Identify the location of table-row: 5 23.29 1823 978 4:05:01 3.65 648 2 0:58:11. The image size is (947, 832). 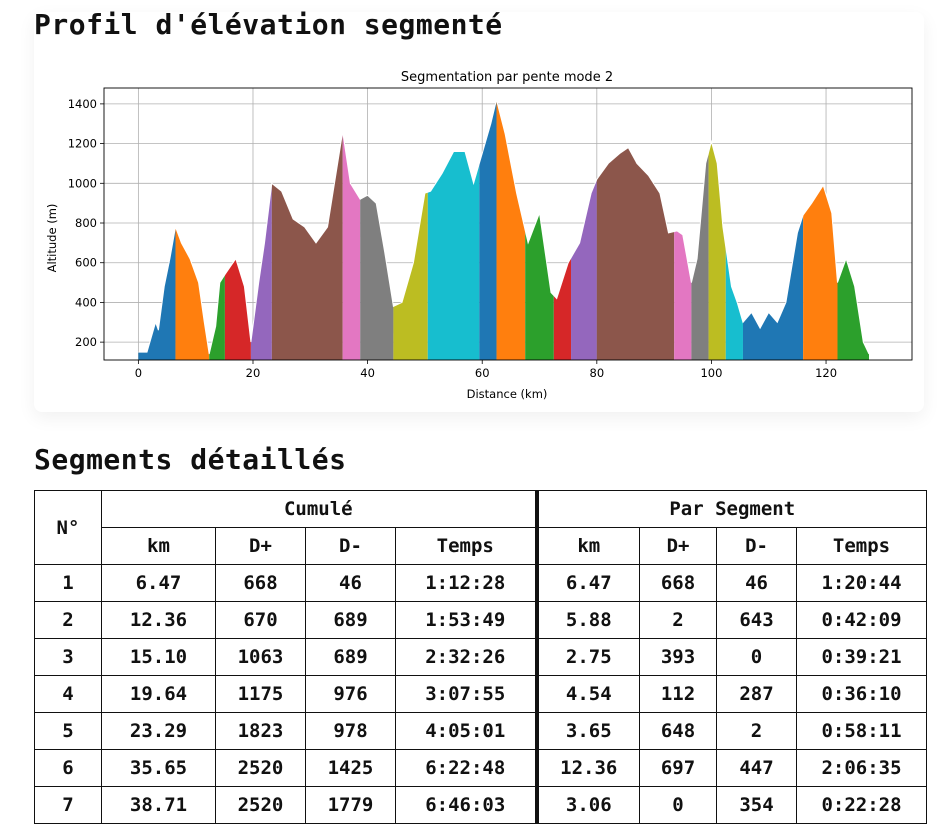
(481, 731).